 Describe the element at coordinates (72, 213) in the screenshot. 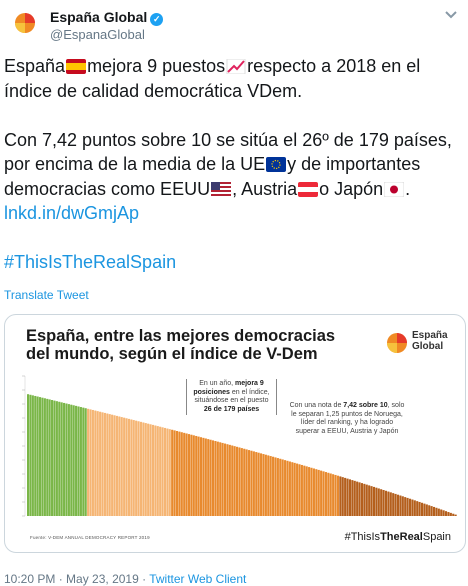

I see `tweet-link: lnkd.in/dwGmjAp` at that location.